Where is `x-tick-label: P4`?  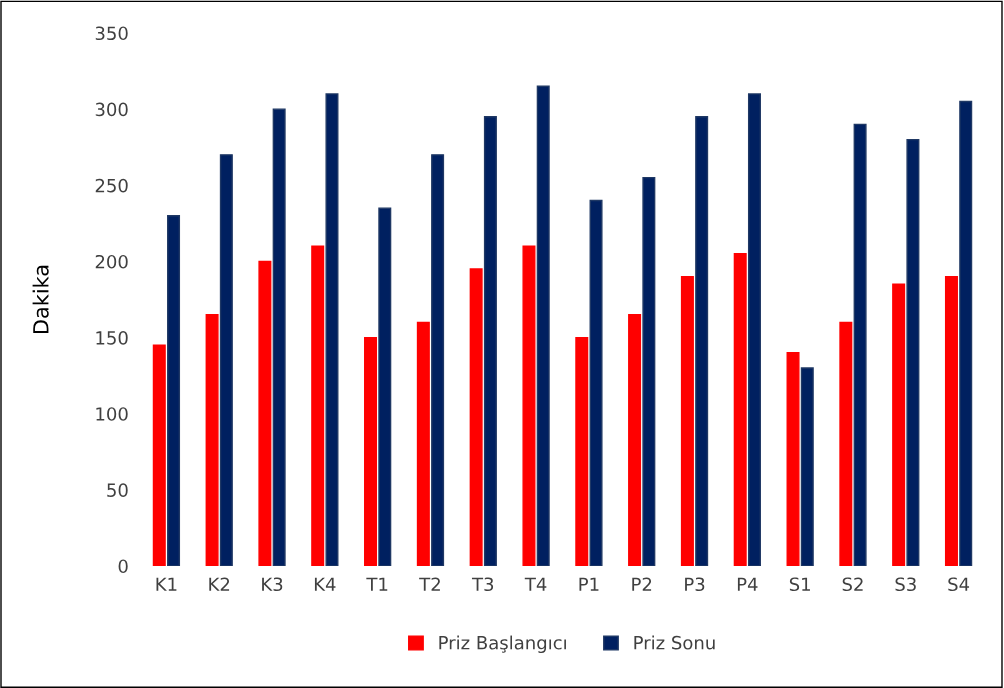 x-tick-label: P4 is located at coordinates (747, 584).